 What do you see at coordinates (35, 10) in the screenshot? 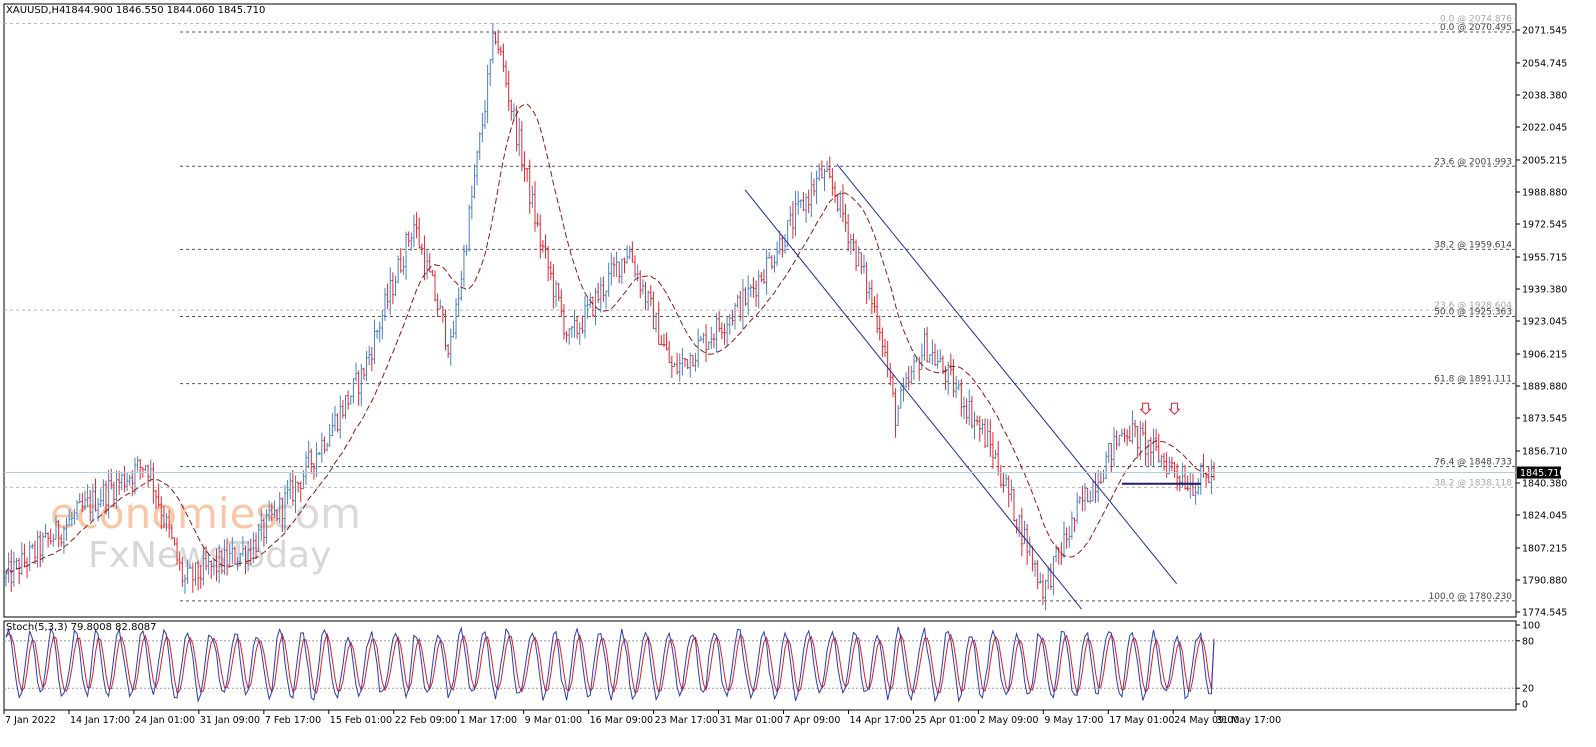
I see `symbol-label: XAUUSD,H4` at bounding box center [35, 10].